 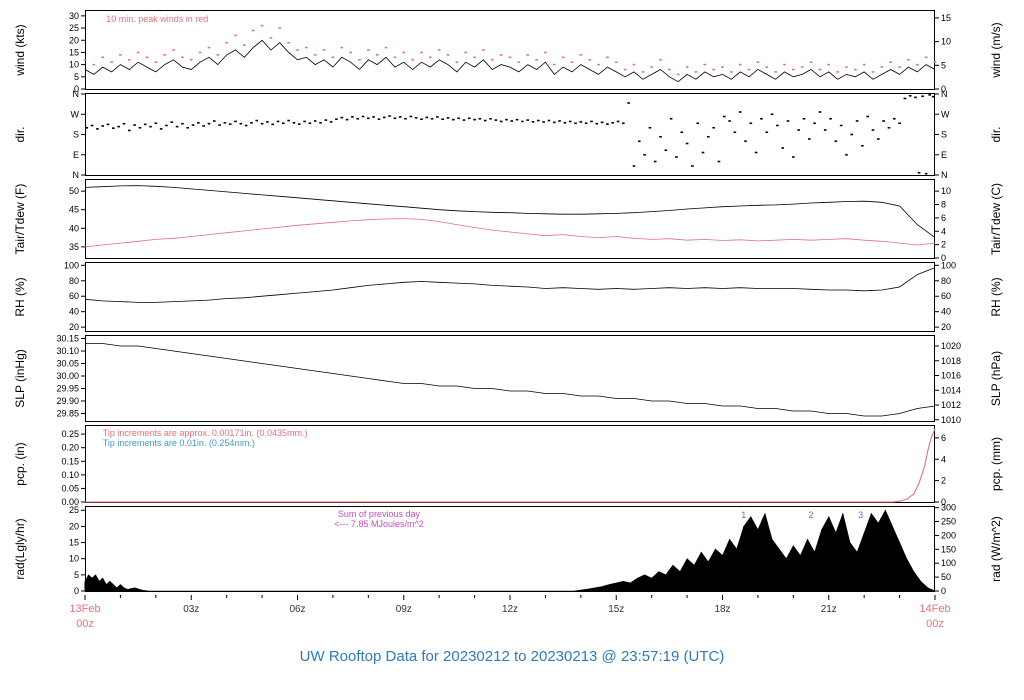 What do you see at coordinates (74, 65) in the screenshot?
I see `y-tick-label-left: 10` at bounding box center [74, 65].